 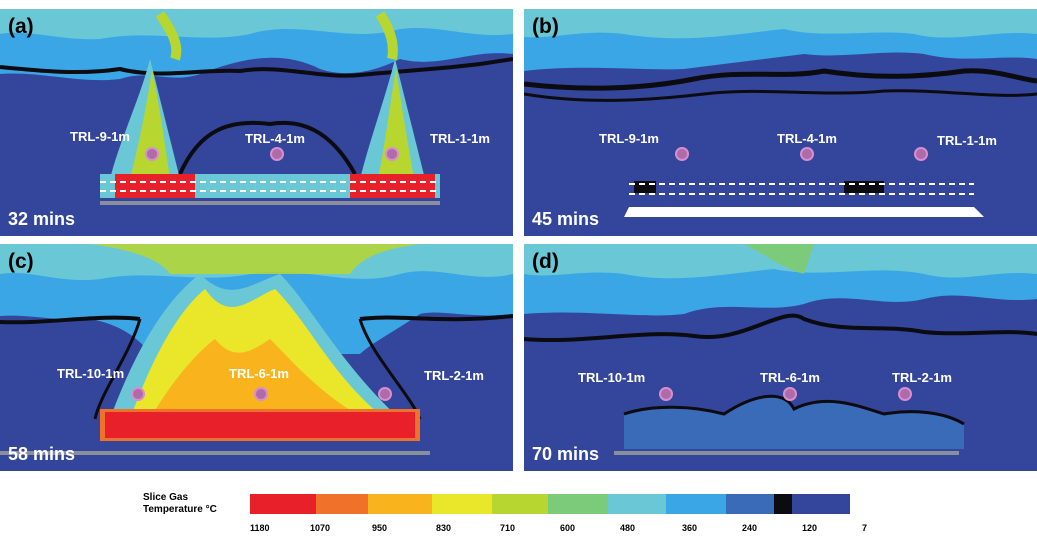 I want to click on colorbar-tick-label: 480, so click(x=628, y=528).